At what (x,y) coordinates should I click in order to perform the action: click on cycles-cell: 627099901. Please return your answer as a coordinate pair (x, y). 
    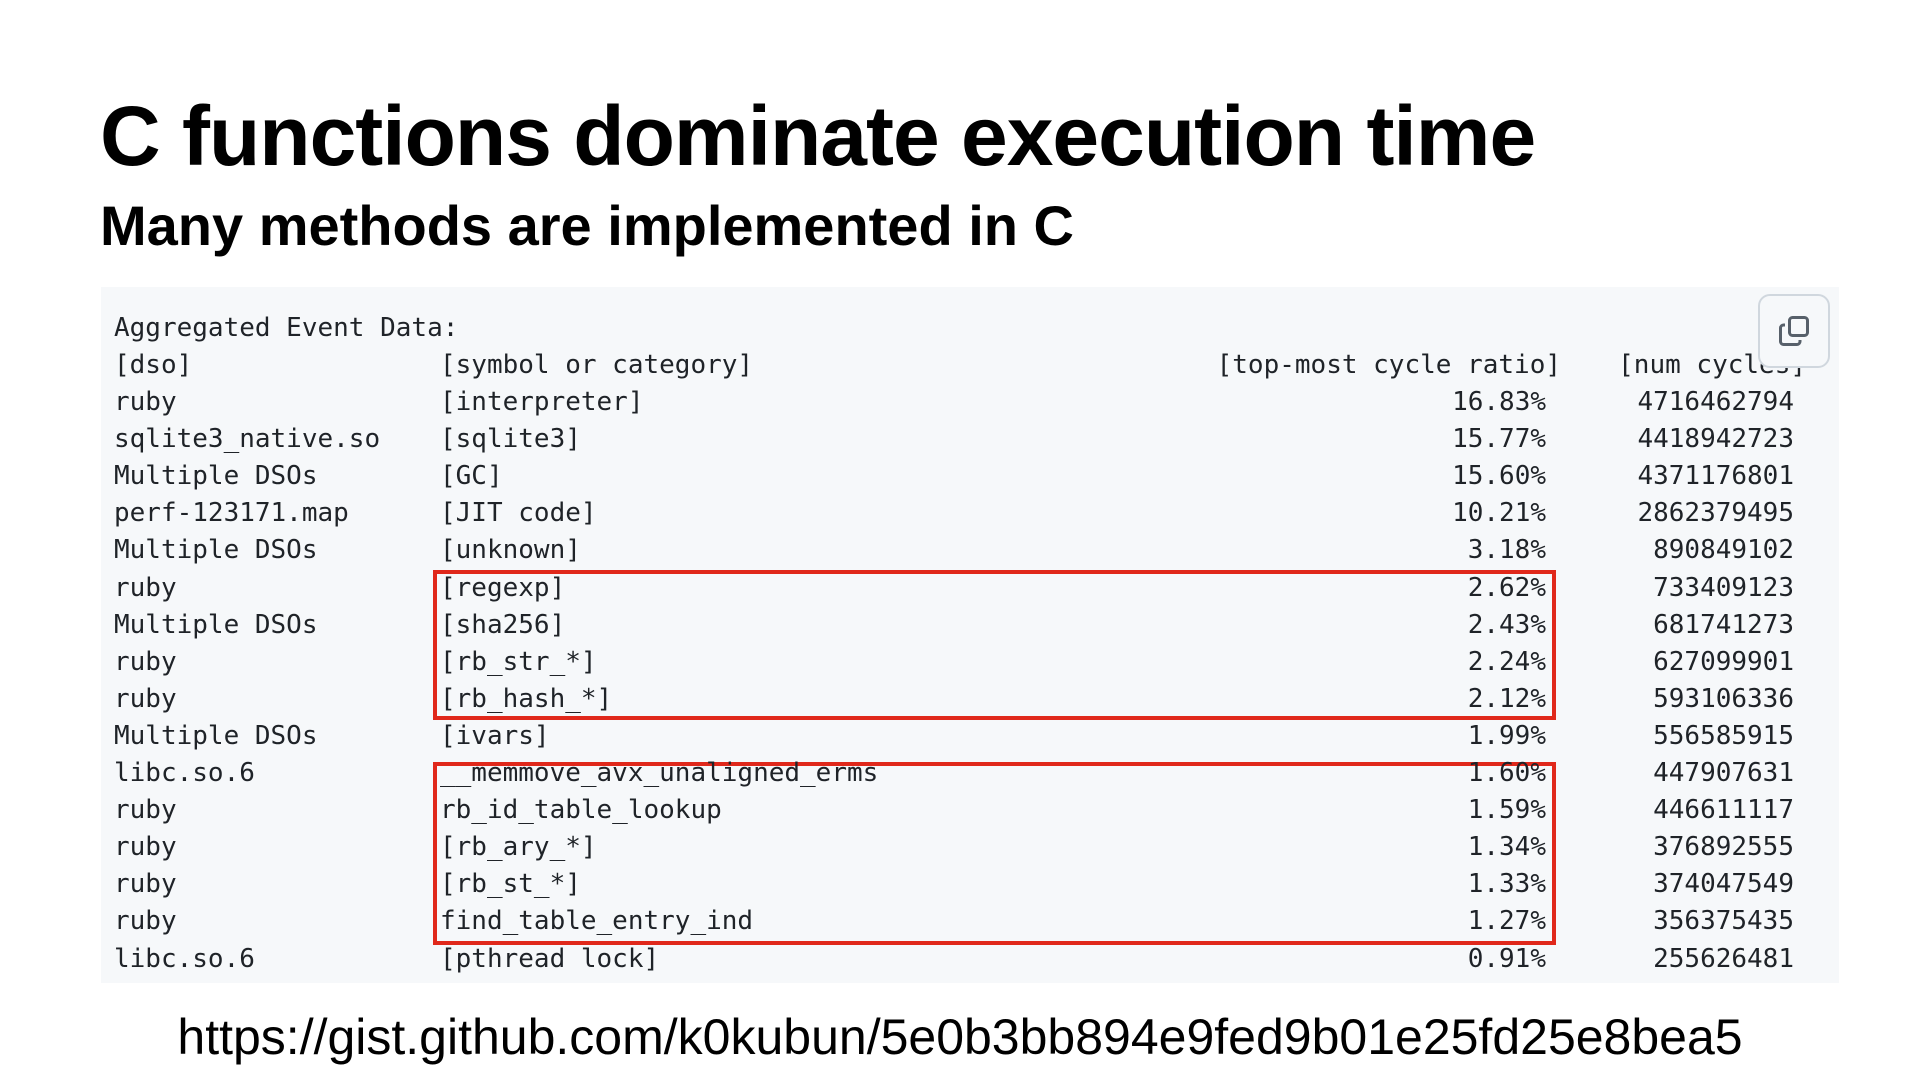
    Looking at the image, I should click on (1723, 661).